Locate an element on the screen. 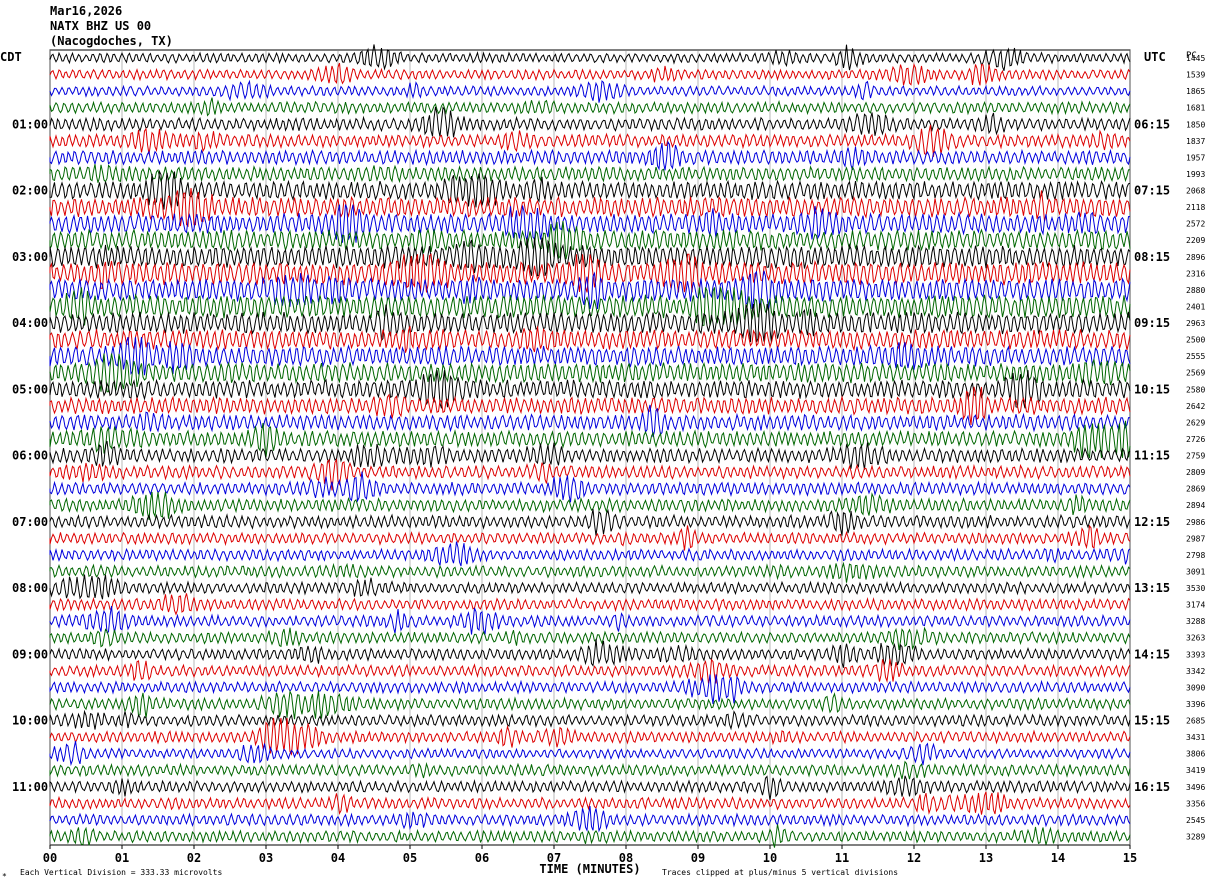  pc-value: 2569 is located at coordinates (1195, 373).